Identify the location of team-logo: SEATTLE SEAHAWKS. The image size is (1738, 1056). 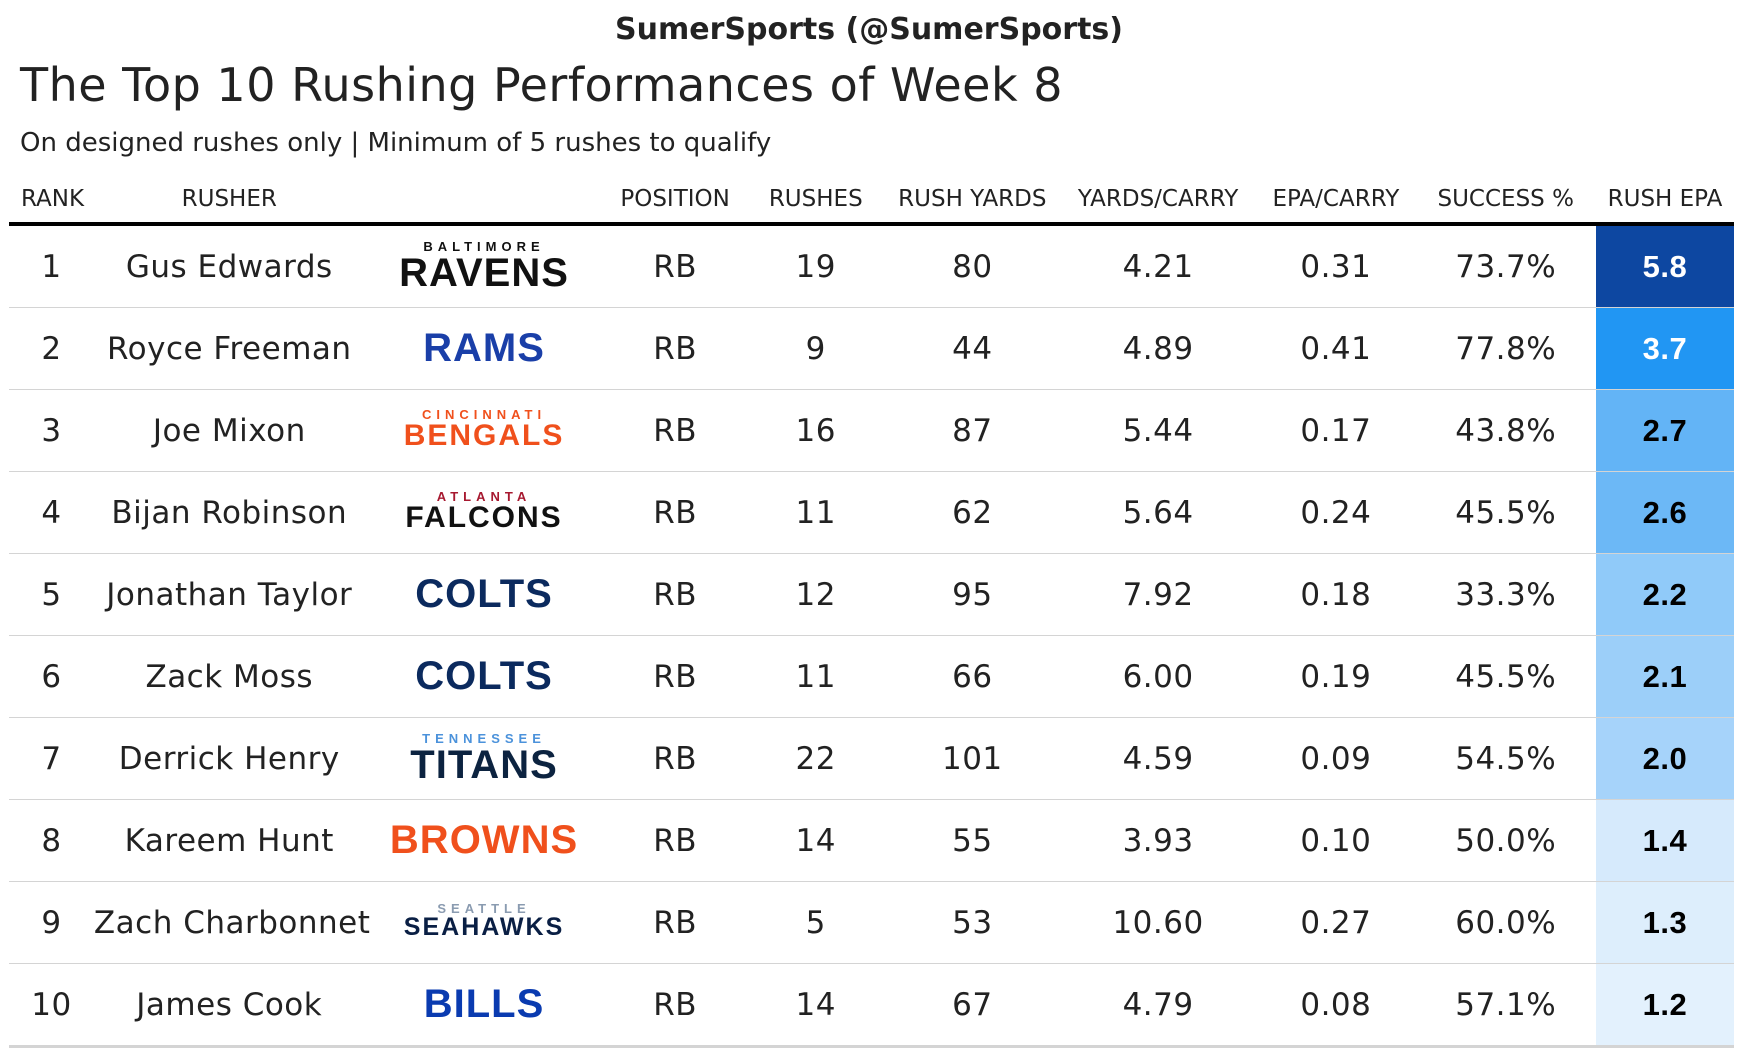
(484, 922).